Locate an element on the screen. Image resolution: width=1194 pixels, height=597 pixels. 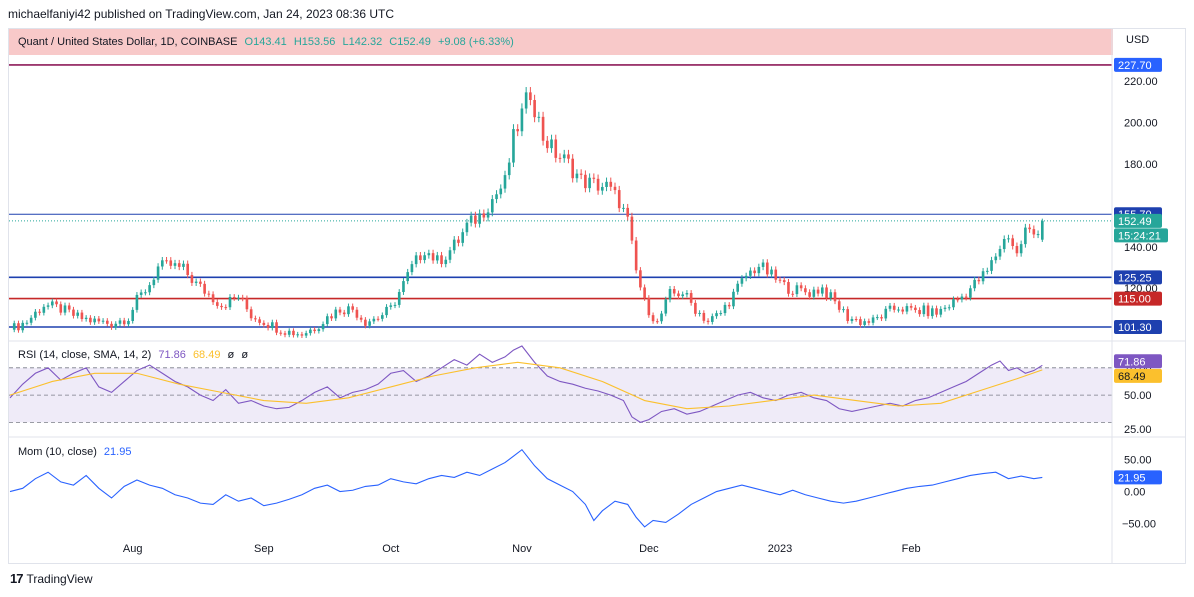
tradingview-logo-icon: 17 is located at coordinates (17, 578).